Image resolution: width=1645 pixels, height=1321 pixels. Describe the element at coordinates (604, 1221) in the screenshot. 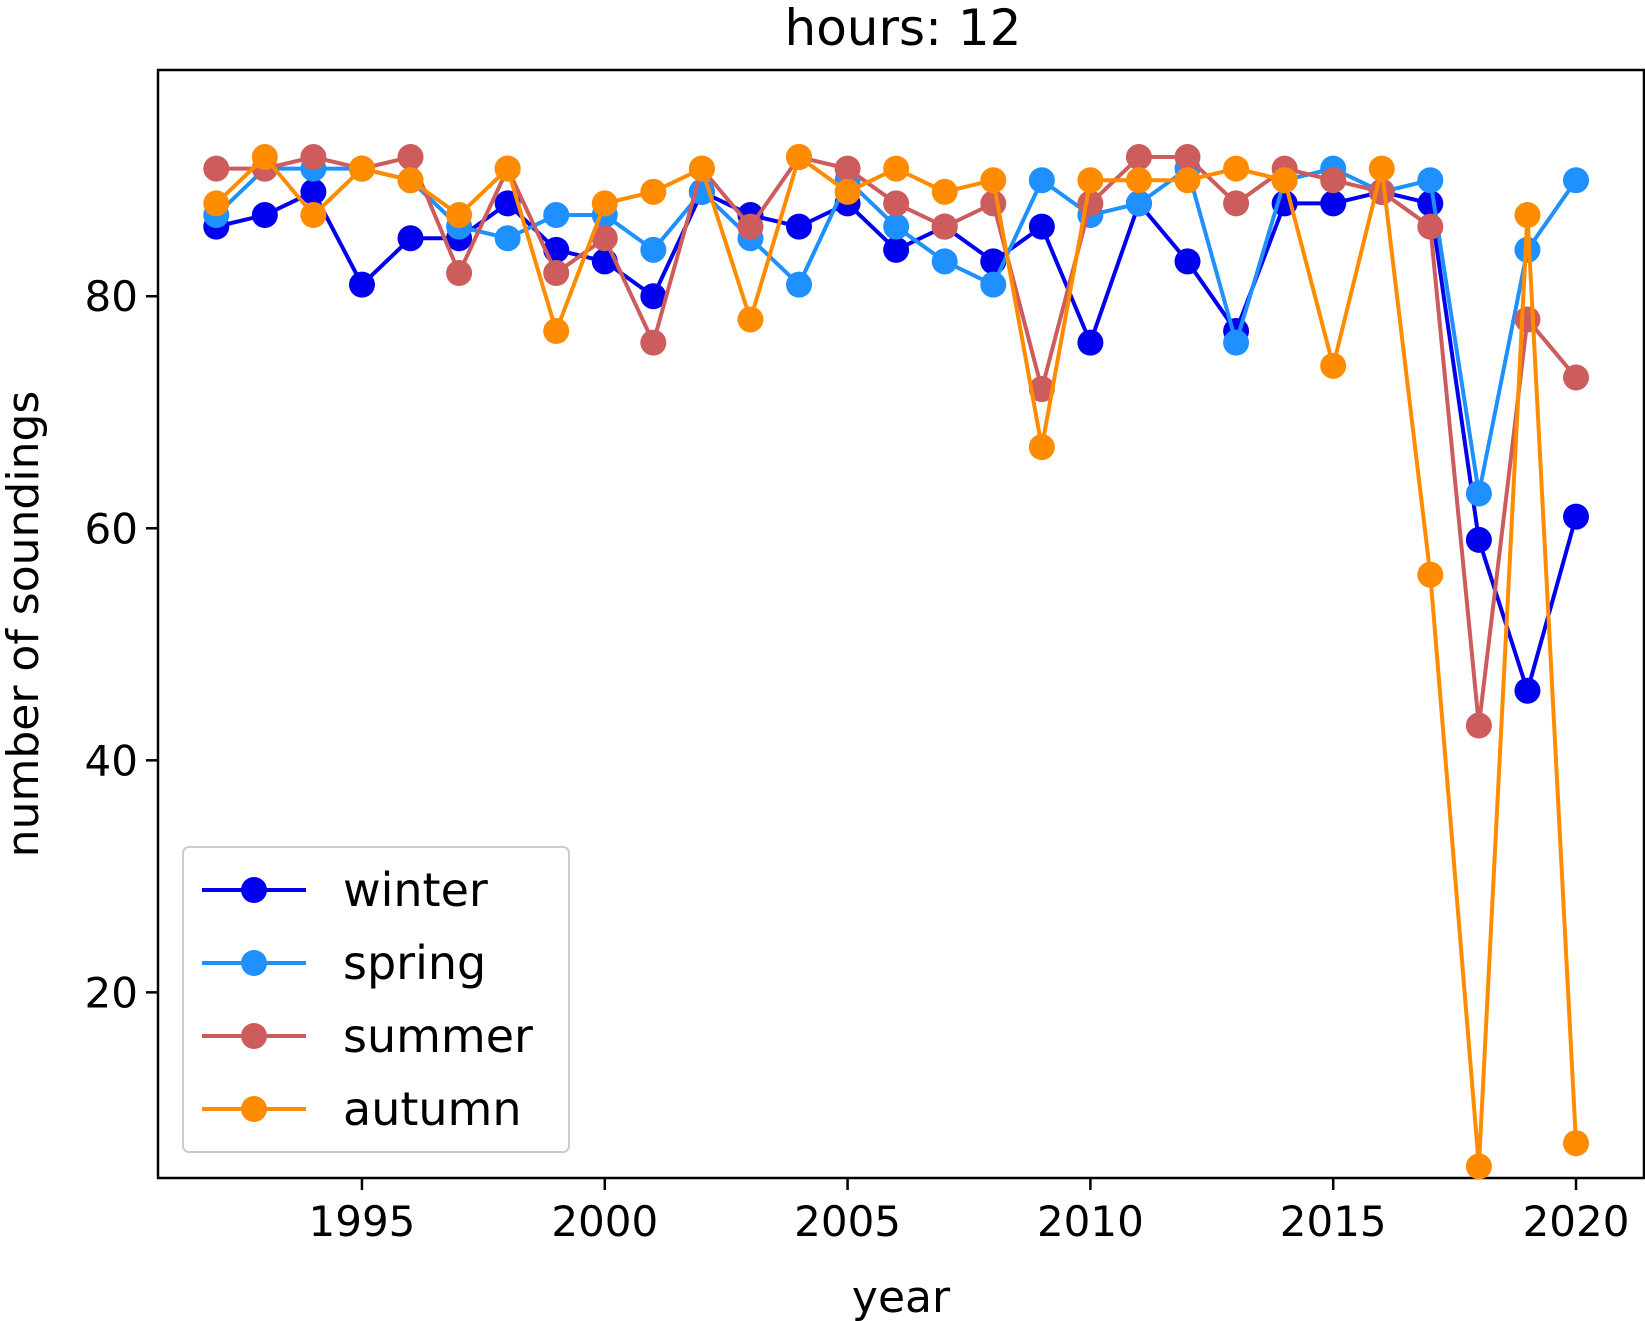

I see `x-tick-label: 2000` at that location.